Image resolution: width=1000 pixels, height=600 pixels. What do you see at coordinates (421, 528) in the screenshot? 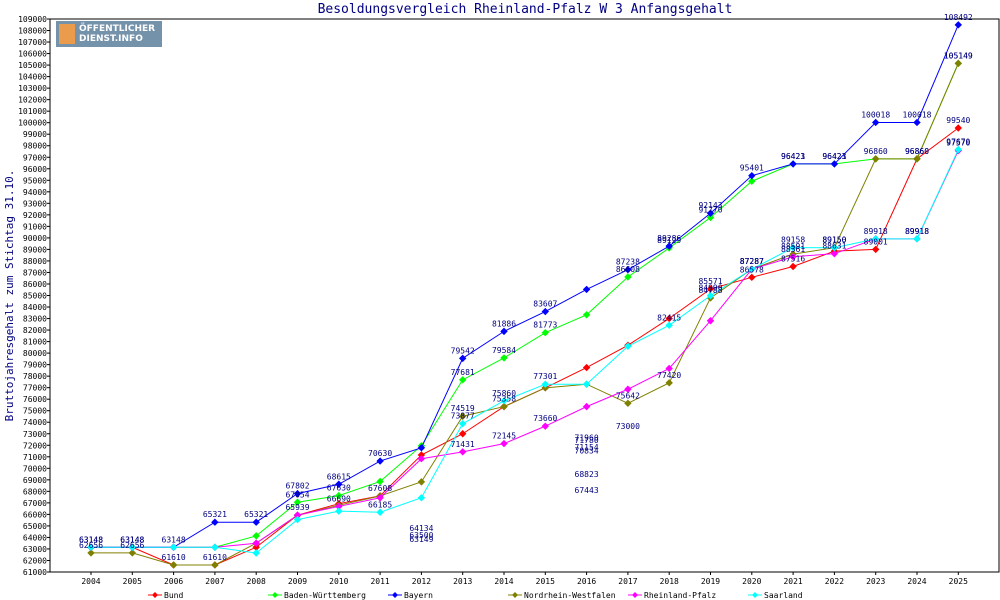
I see `data-label: 64134` at bounding box center [421, 528].